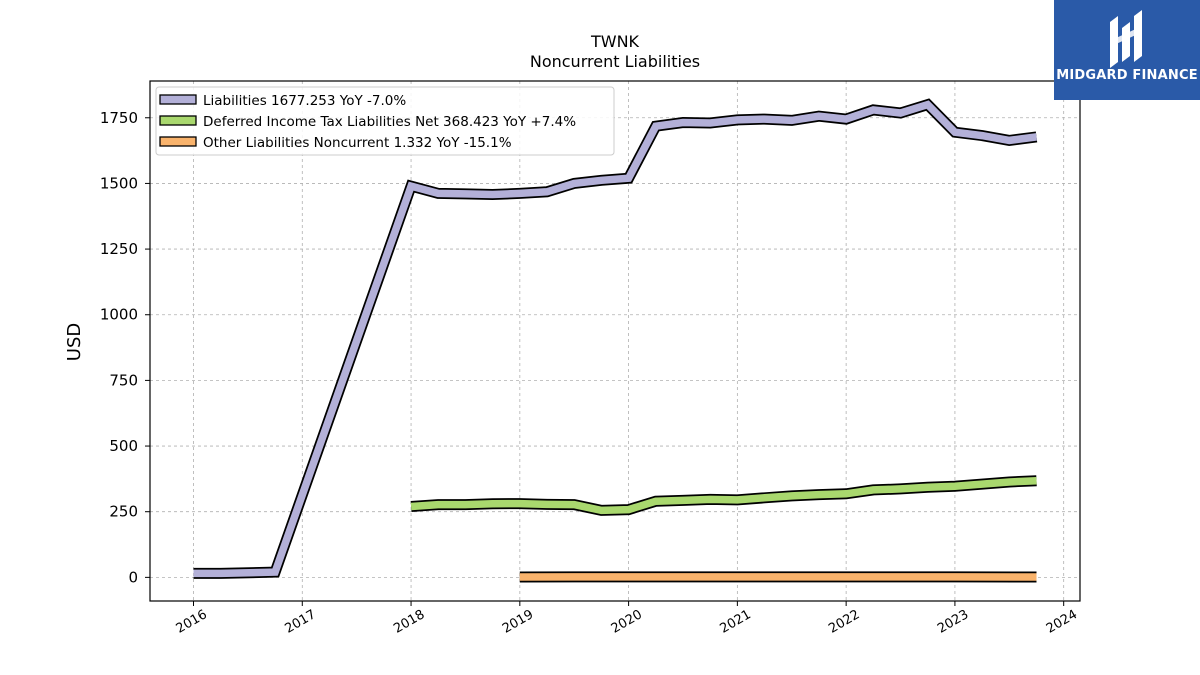 This screenshot has width=1200, height=675. I want to click on midgard-logo-icon, so click(1126, 39).